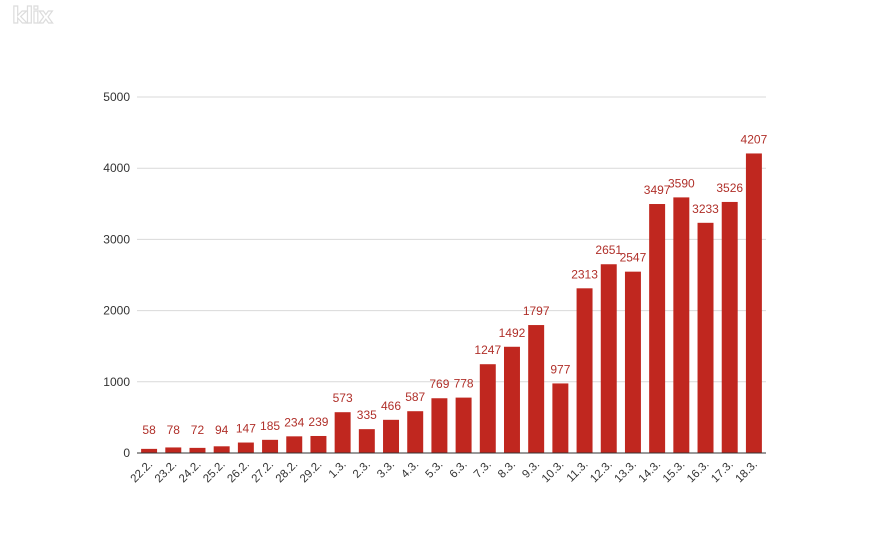 The image size is (883, 541). What do you see at coordinates (32, 16) in the screenshot?
I see `klix-watermark-logo: klix` at bounding box center [32, 16].